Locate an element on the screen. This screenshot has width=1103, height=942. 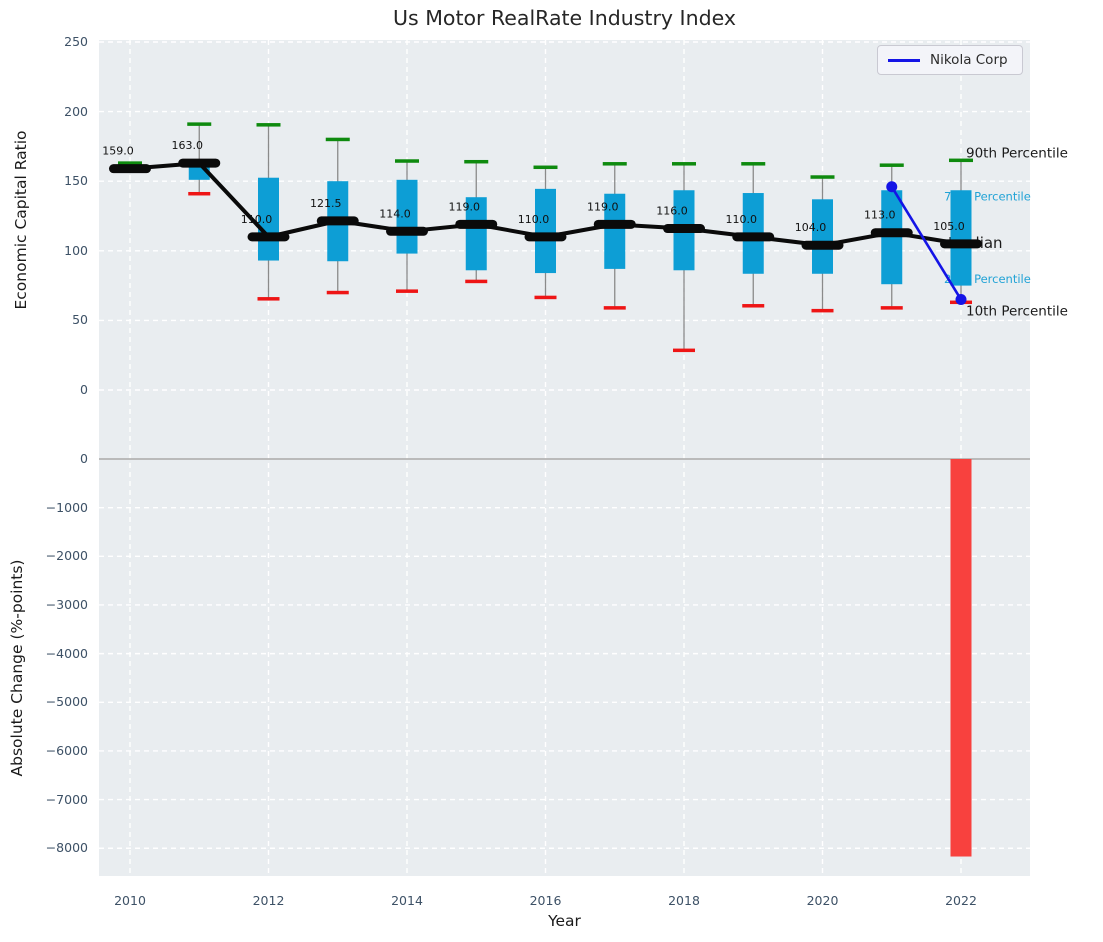
whisker-cap-low-2016 is located at coordinates (545, 297).